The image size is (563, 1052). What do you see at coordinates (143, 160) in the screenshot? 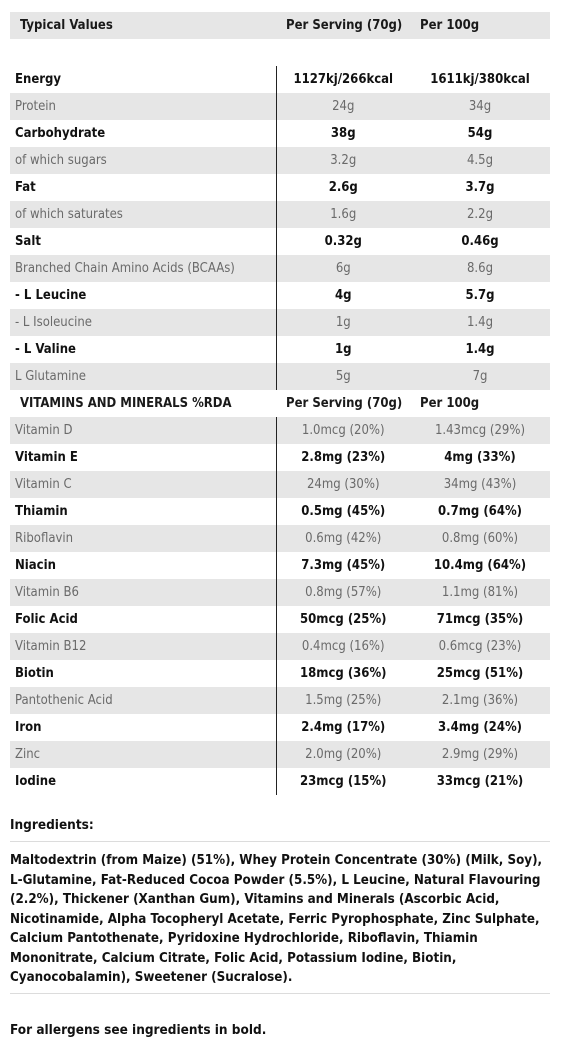
I see `nutrient-name: of which sugars` at bounding box center [143, 160].